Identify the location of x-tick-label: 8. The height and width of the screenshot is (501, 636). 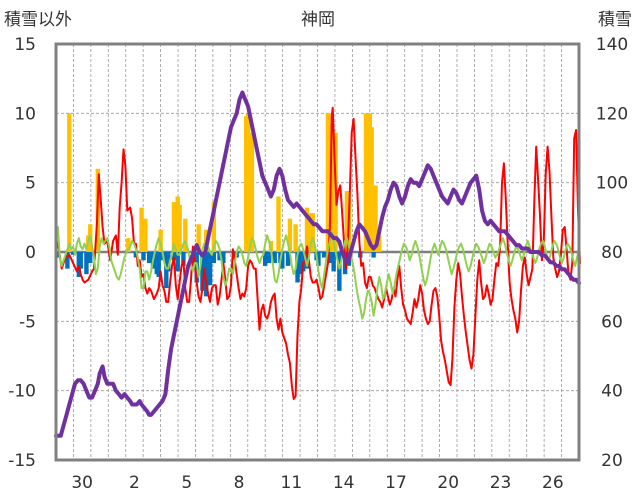
(239, 483).